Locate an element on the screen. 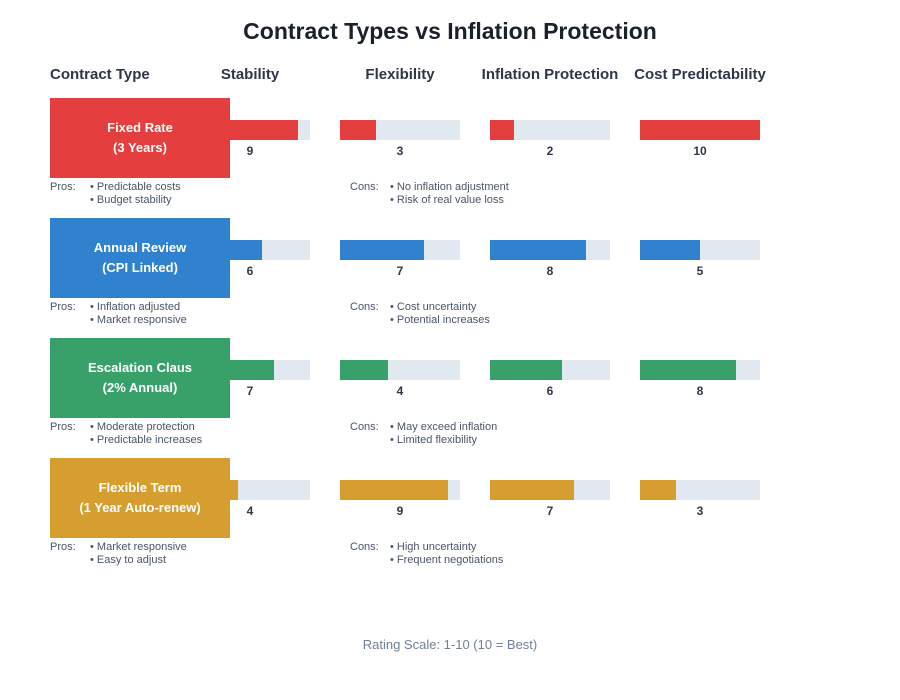 The height and width of the screenshot is (700, 900). contract-type-label: Escalation Claus is located at coordinates (140, 367).